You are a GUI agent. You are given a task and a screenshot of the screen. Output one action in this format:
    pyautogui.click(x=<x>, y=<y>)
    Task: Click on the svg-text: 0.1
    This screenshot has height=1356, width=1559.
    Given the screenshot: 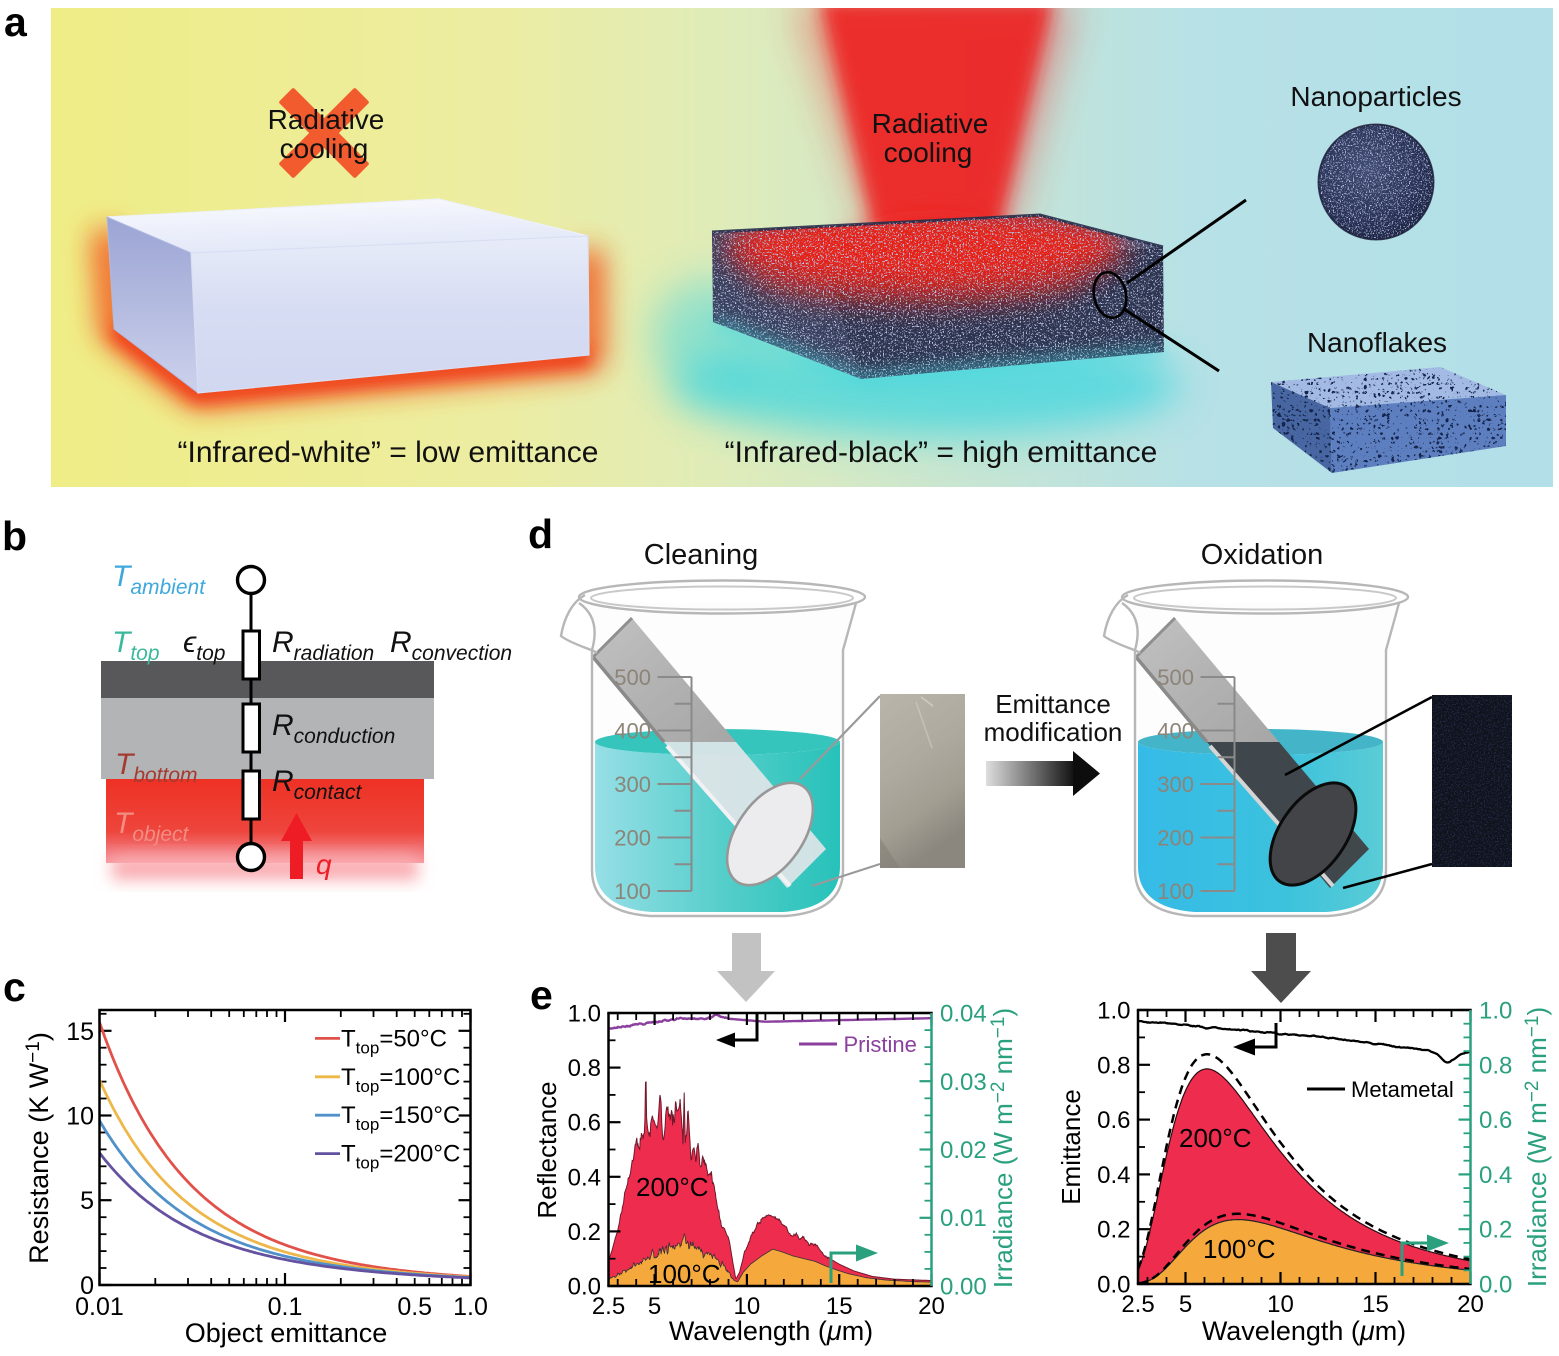 What is the action you would take?
    pyautogui.click(x=285, y=1307)
    